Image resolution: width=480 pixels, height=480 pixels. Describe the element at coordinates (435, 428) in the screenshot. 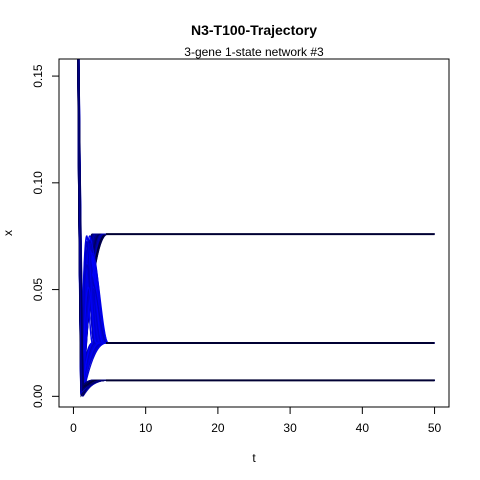

I see `x-tick-label: 50` at that location.